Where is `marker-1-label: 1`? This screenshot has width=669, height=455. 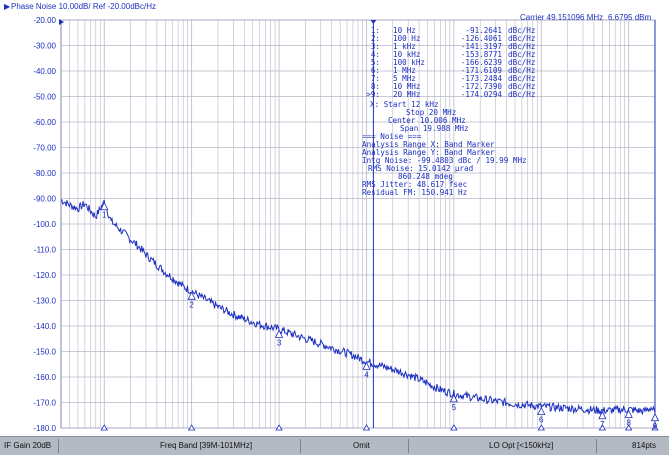 marker-1-label: 1 is located at coordinates (104, 215).